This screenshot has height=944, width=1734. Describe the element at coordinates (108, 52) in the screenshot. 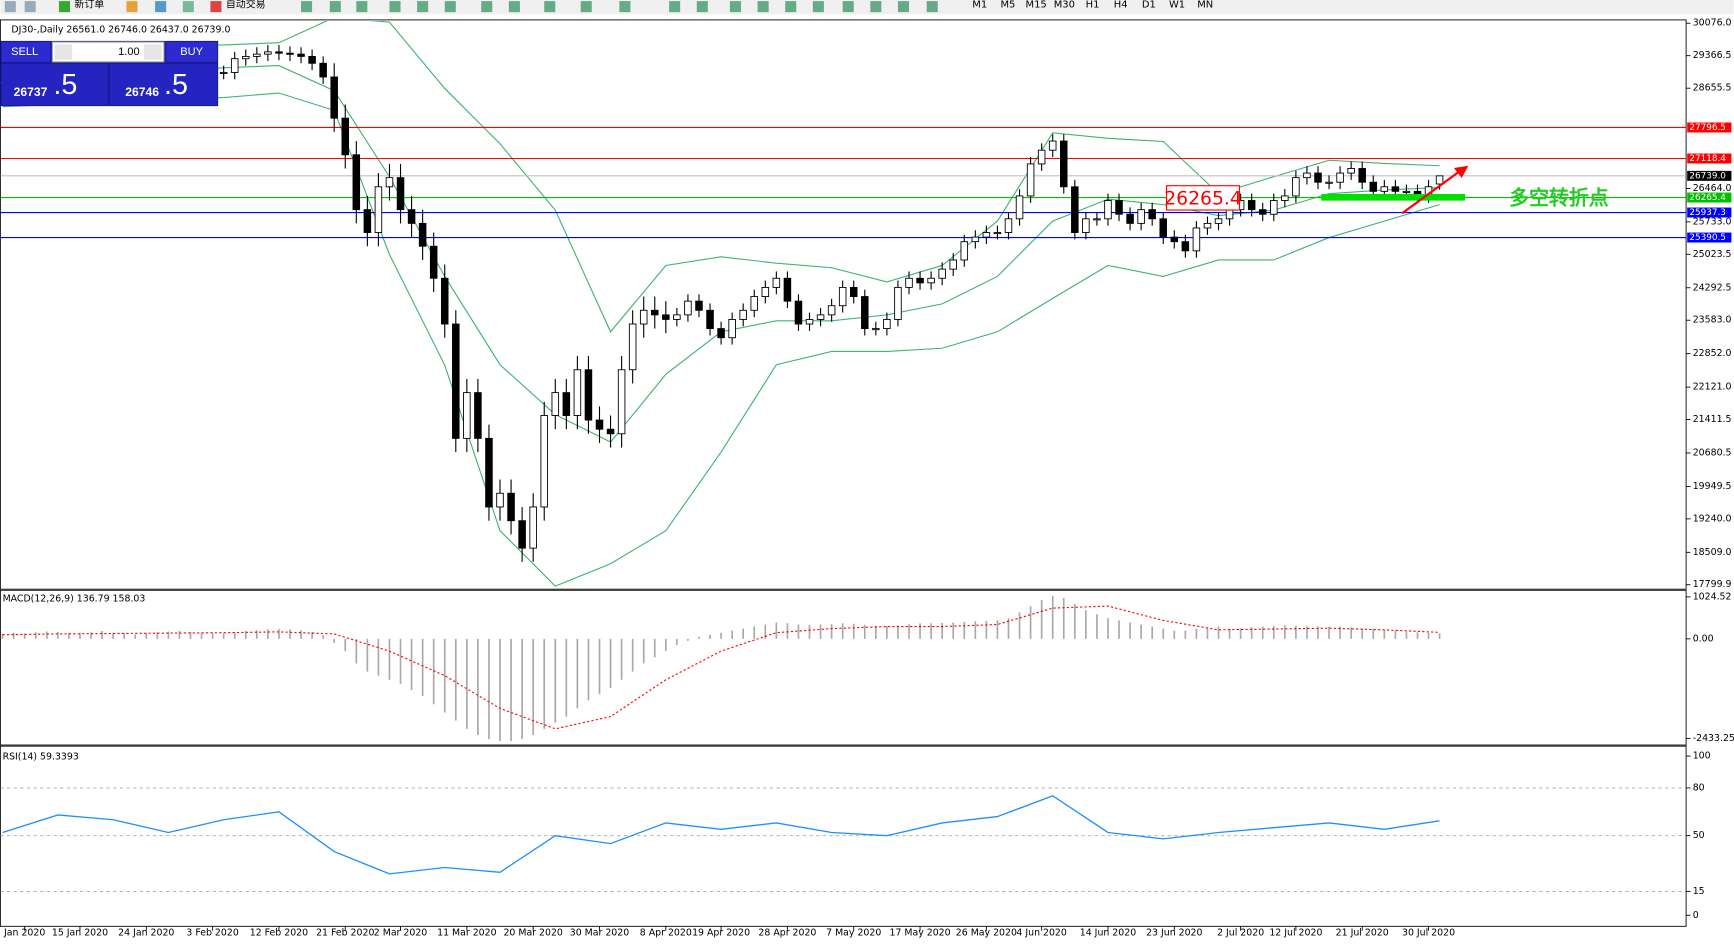

I see `volume-input` at that location.